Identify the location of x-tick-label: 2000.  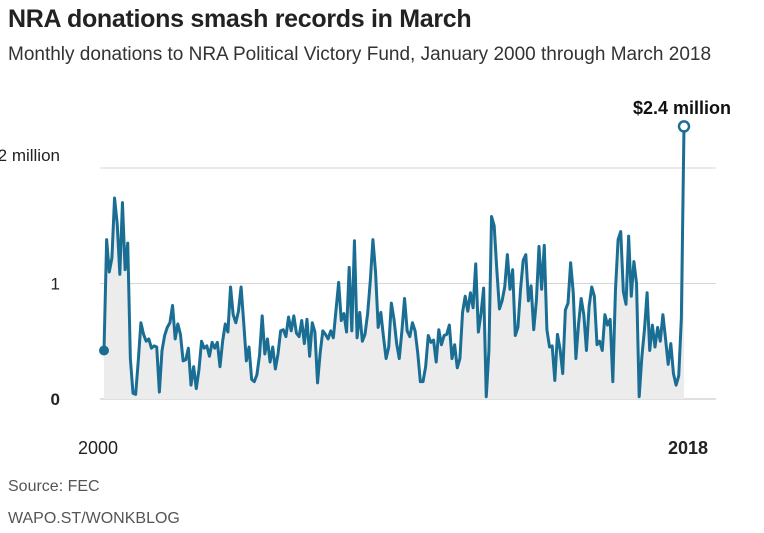
(98, 448).